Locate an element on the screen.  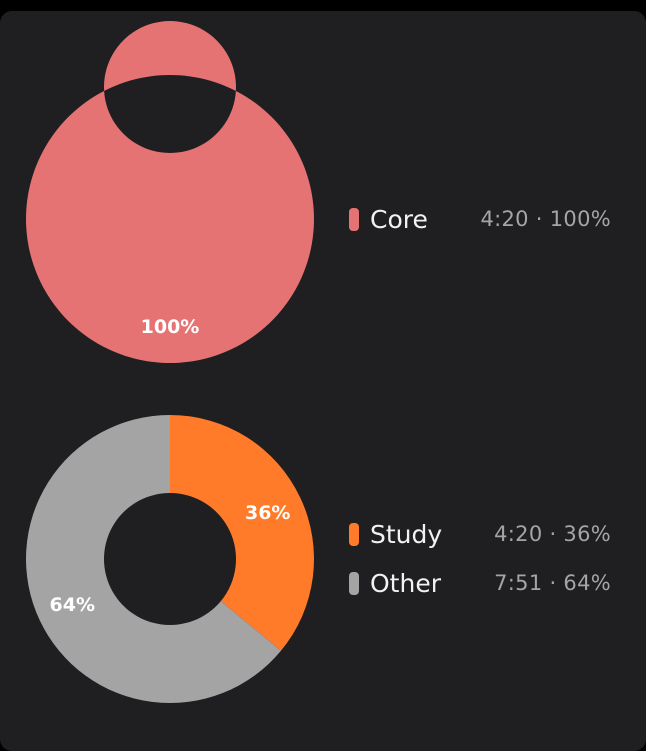
slice-label-core: 100% is located at coordinates (170, 327).